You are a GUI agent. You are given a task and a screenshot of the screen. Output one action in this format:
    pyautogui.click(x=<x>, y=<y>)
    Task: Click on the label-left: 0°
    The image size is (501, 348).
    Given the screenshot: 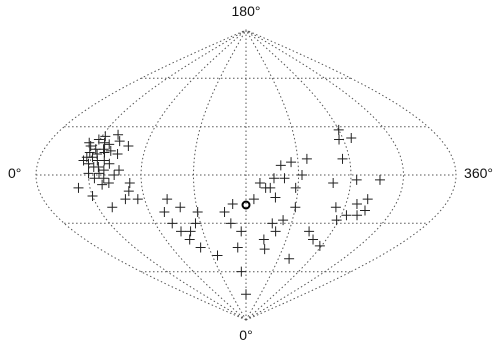 What is the action you would take?
    pyautogui.click(x=14, y=173)
    